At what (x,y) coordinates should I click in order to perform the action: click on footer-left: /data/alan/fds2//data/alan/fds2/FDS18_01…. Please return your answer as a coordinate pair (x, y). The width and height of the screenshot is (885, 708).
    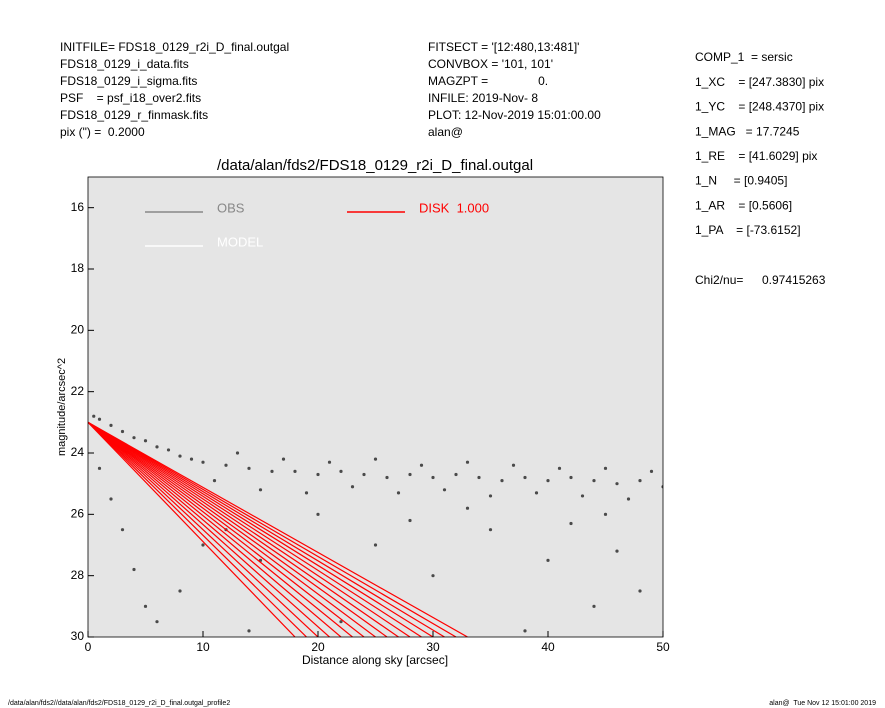
    Looking at the image, I should click on (119, 703).